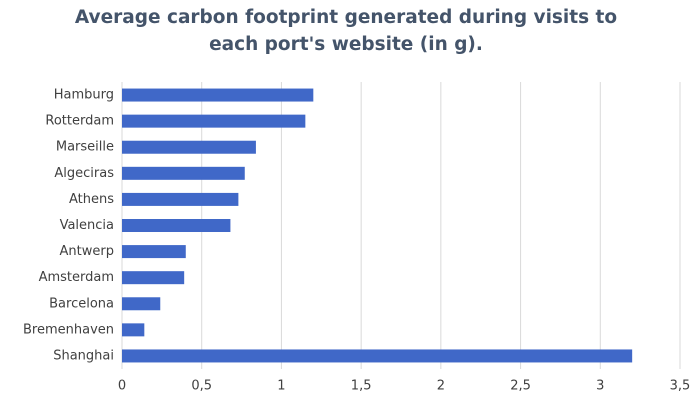 This screenshot has width=692, height=405. I want to click on x-tick-label: 2,5, so click(520, 386).